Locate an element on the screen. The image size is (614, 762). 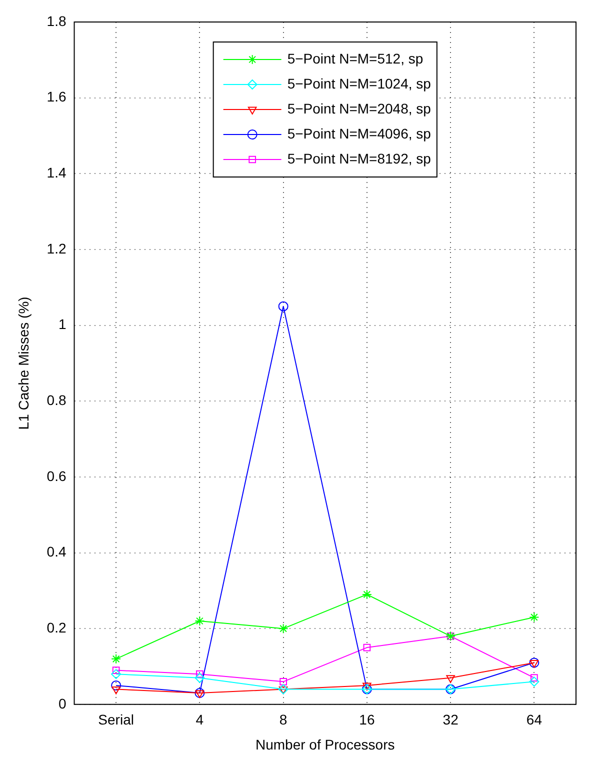
y-tick-label: 1 is located at coordinates (62, 324).